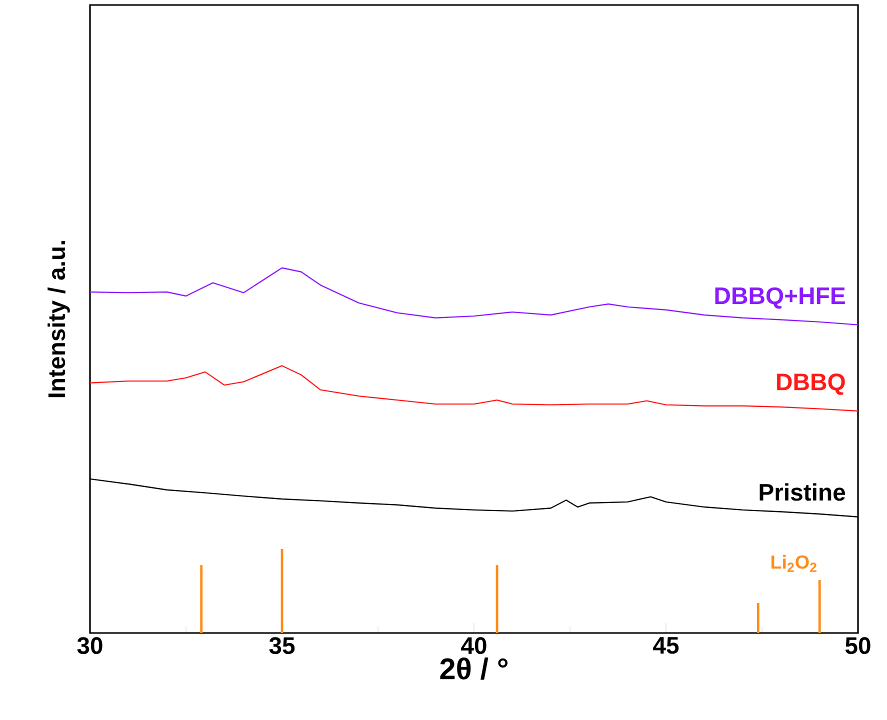 The image size is (887, 720). Describe the element at coordinates (473, 645) in the screenshot. I see `x-tick-label: 40` at that location.